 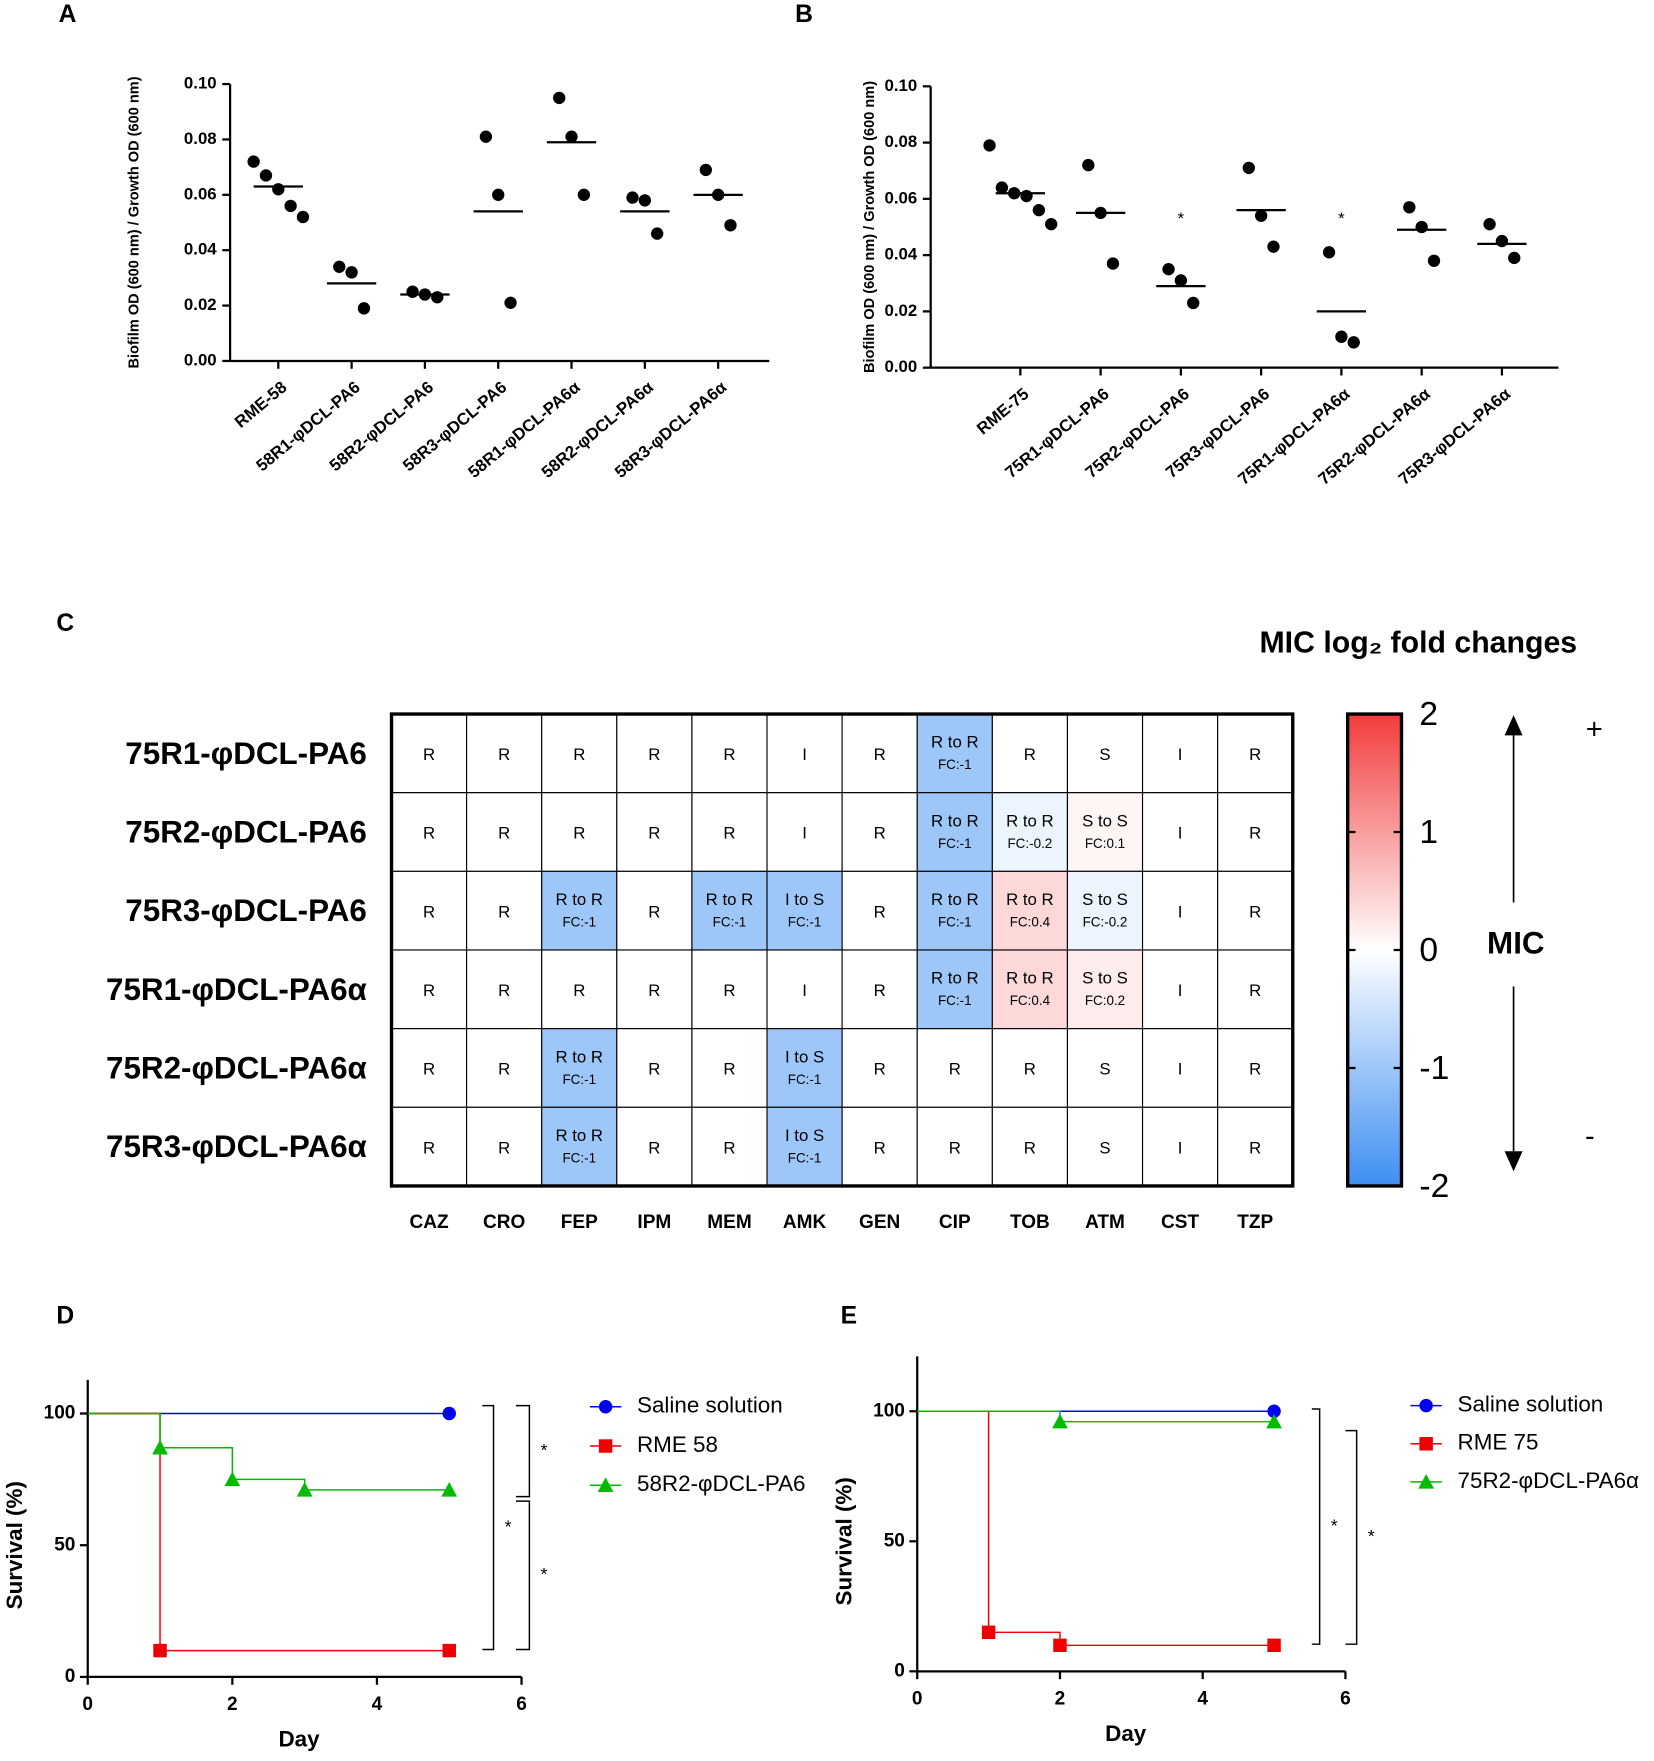 I want to click on colorbar, so click(x=1374, y=950).